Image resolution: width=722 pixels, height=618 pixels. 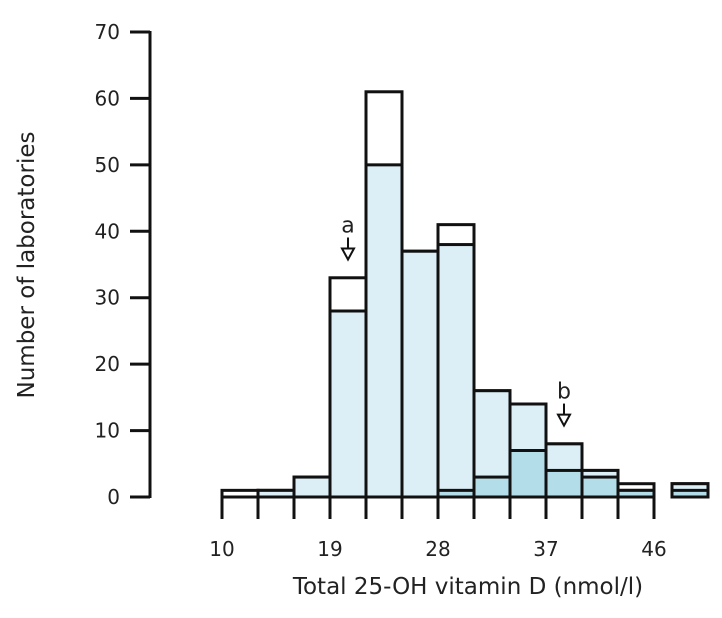 I want to click on x-tick-label: 19, so click(x=329, y=549).